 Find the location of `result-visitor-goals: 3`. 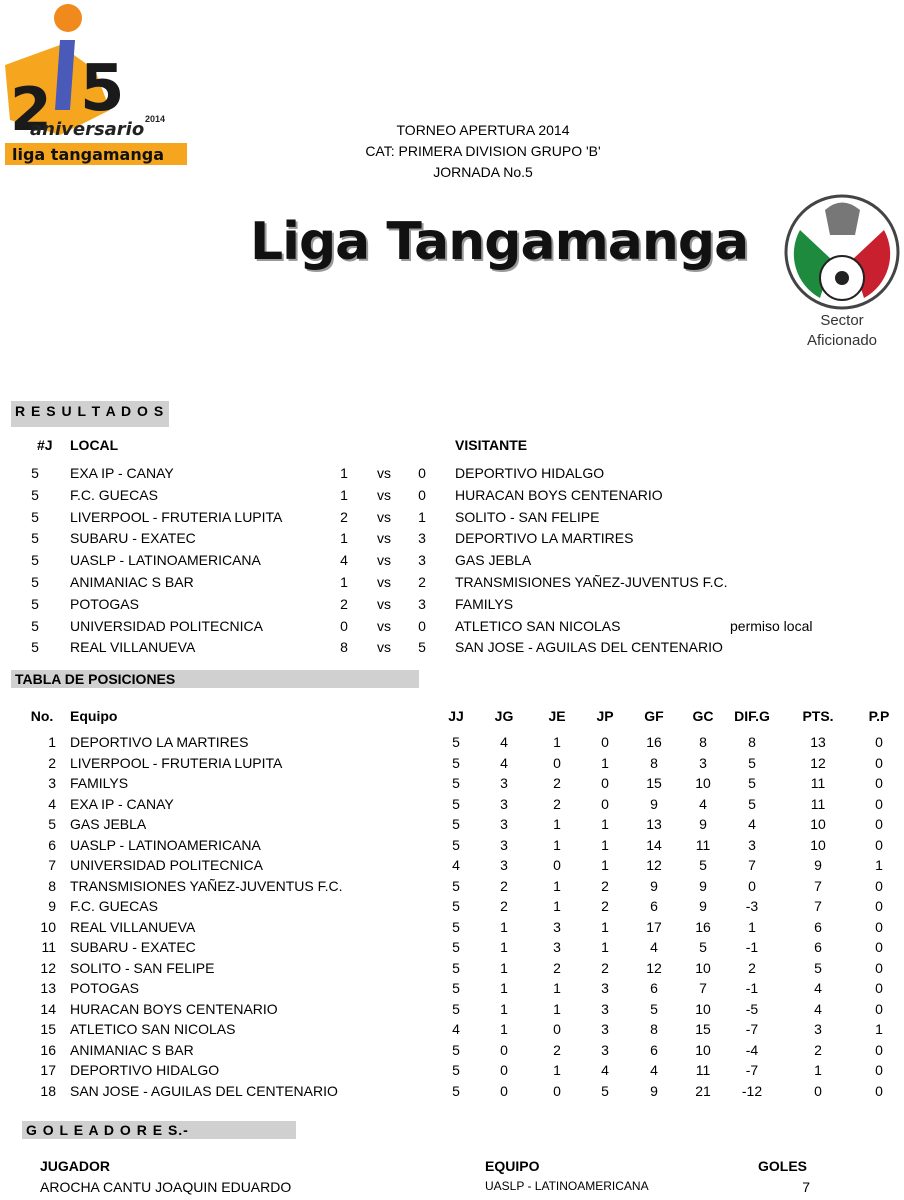

result-visitor-goals: 3 is located at coordinates (422, 538).